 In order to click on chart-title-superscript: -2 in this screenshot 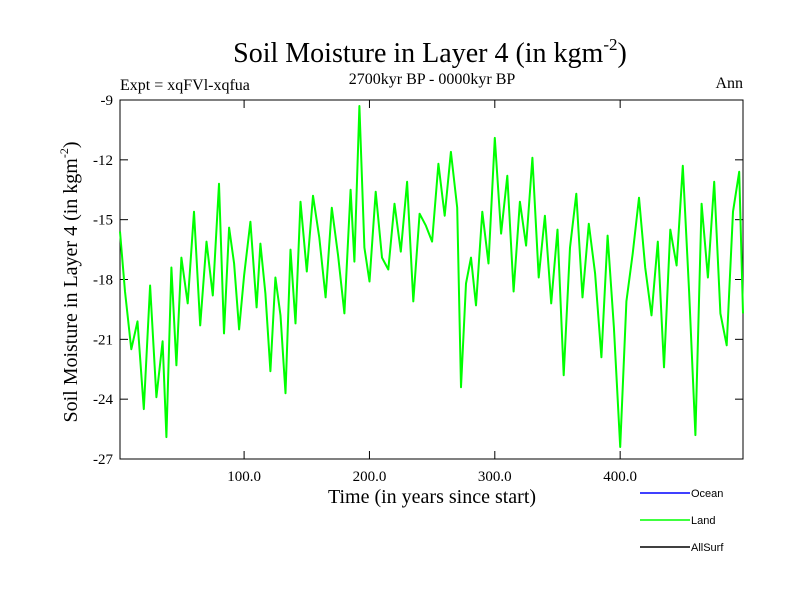, I will do `click(610, 44)`.